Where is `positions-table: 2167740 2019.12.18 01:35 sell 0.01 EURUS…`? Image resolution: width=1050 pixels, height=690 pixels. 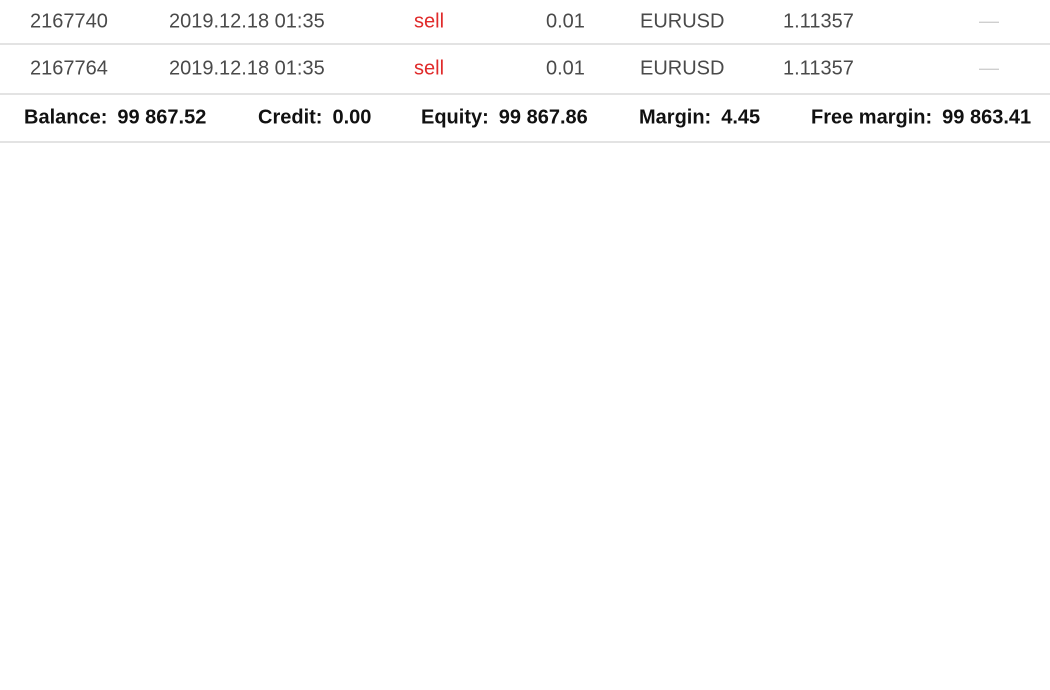 positions-table: 2167740 2019.12.18 01:35 sell 0.01 EURUS… is located at coordinates (525, 47).